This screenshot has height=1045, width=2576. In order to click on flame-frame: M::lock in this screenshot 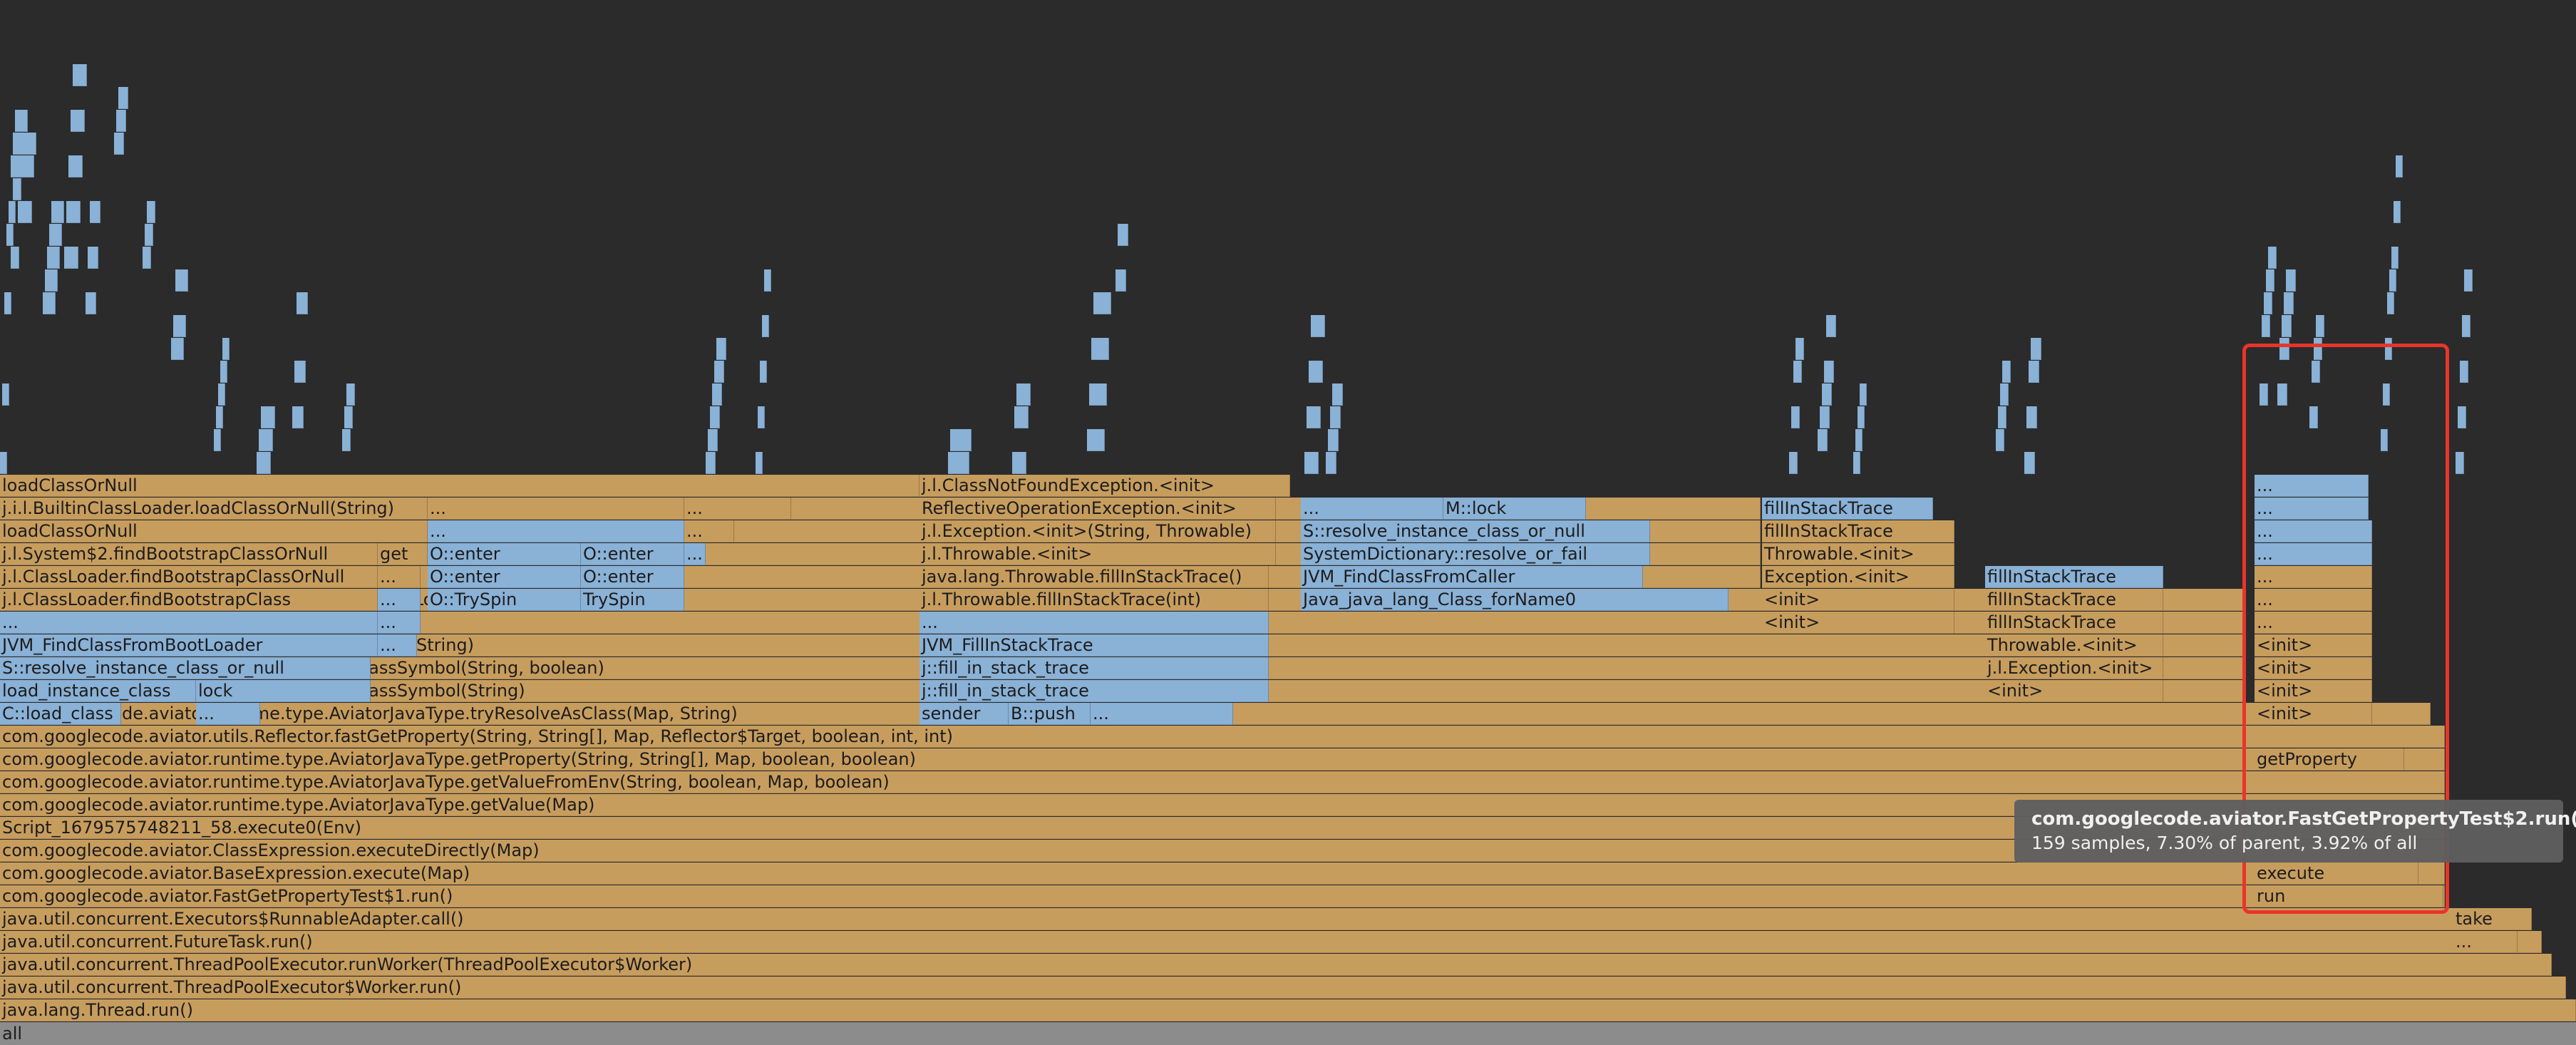, I will do `click(1514, 509)`.